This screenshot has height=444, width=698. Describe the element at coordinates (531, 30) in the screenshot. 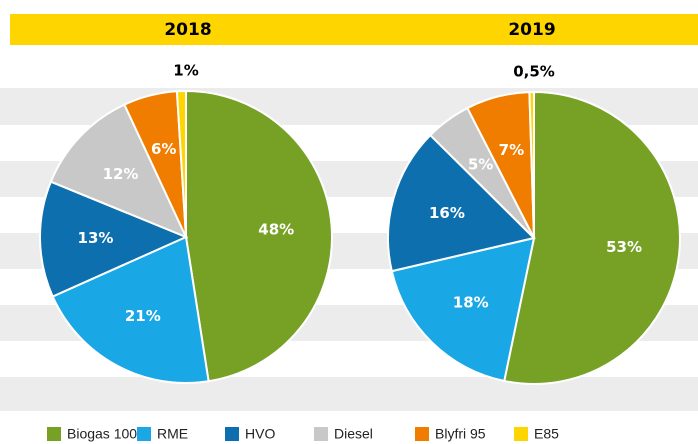

I see `chart-title: 2019` at that location.